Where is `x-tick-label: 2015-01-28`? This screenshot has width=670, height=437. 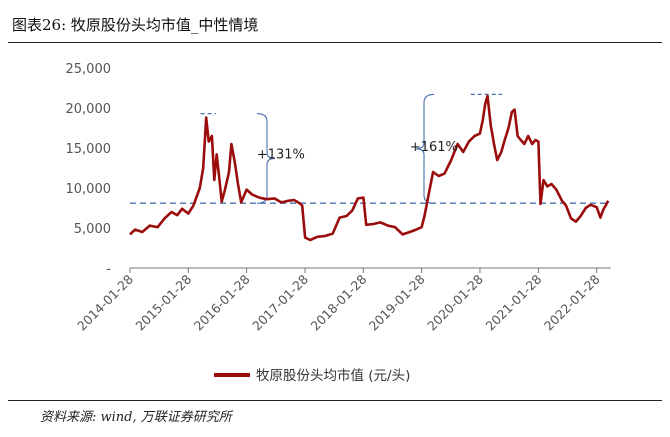
x-tick-label: 2015-01-28 is located at coordinates (163, 302).